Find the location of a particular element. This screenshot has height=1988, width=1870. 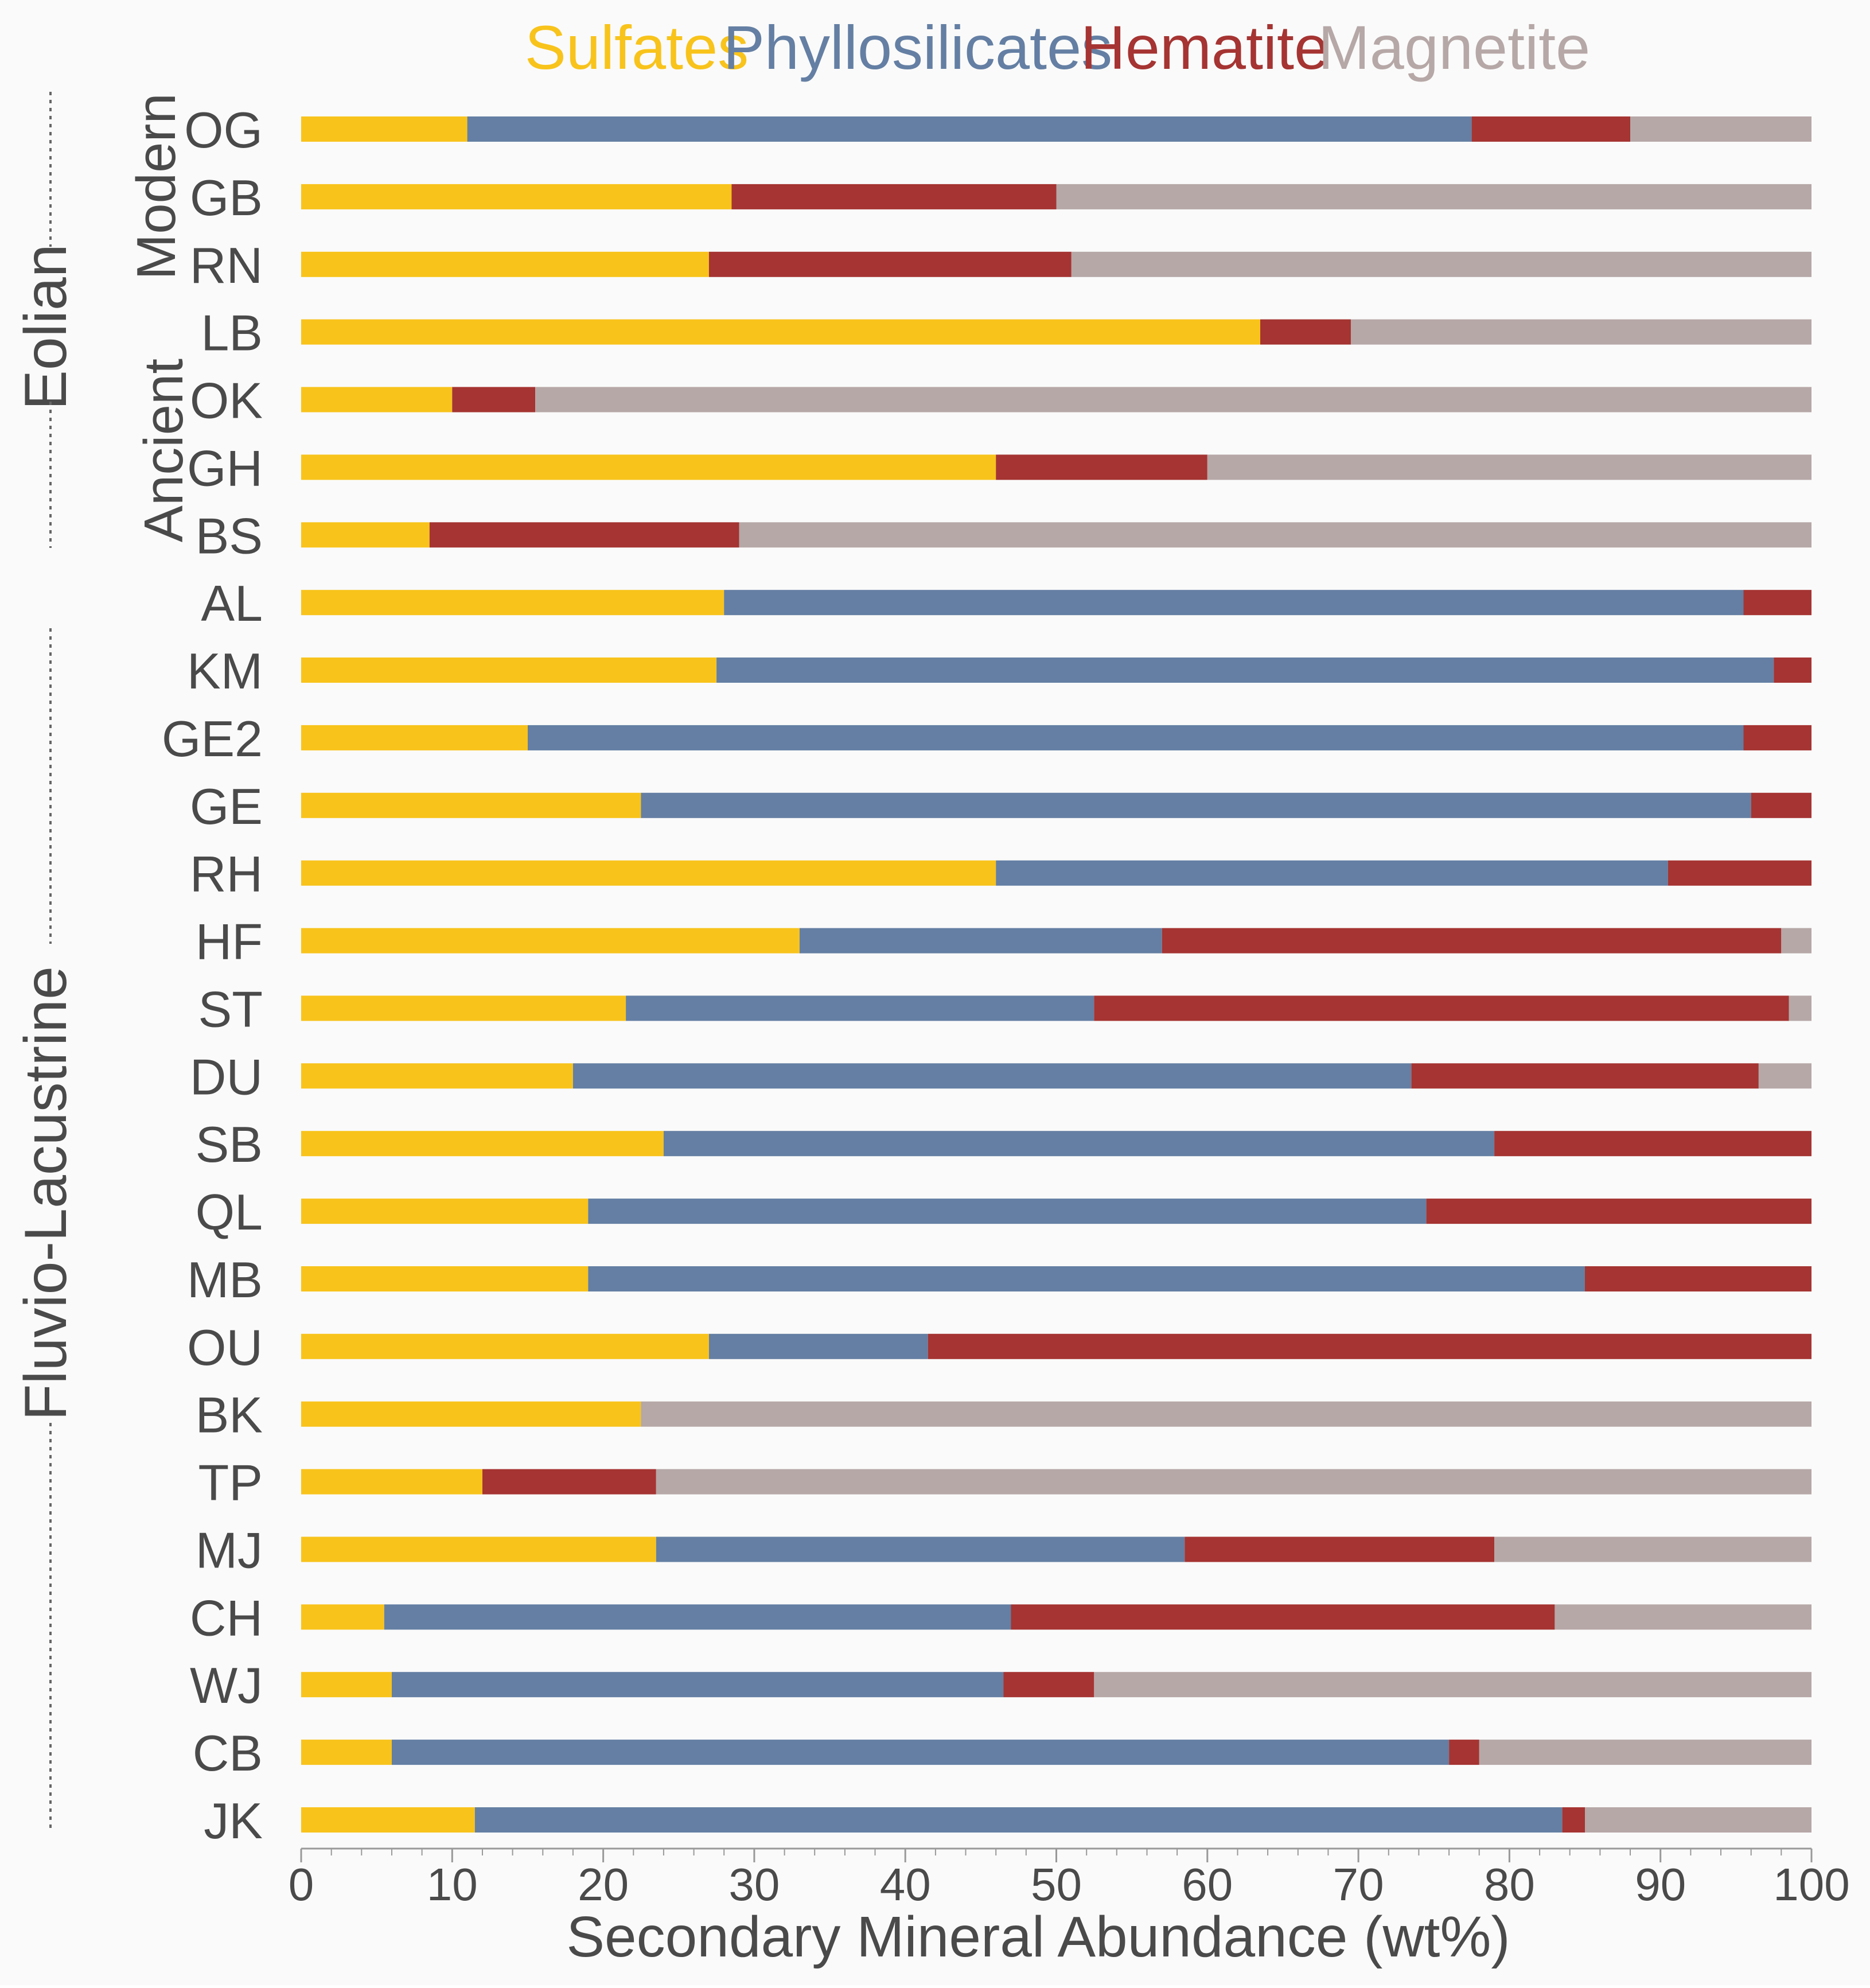

x-tick-label: 80 is located at coordinates (1509, 1885).